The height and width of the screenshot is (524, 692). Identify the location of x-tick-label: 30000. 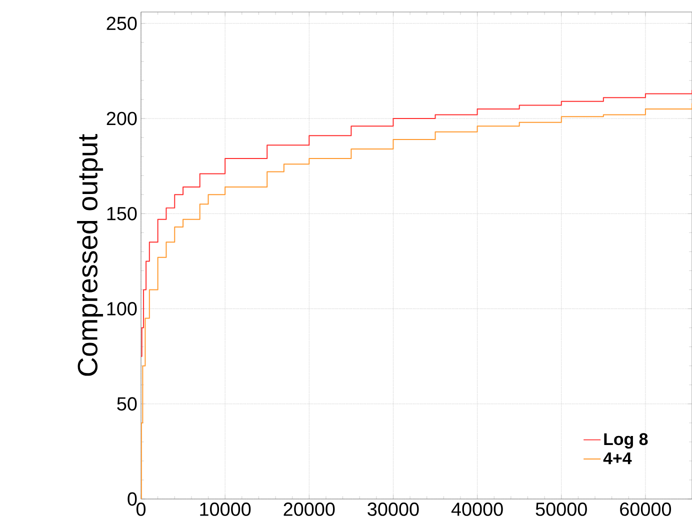
(393, 509).